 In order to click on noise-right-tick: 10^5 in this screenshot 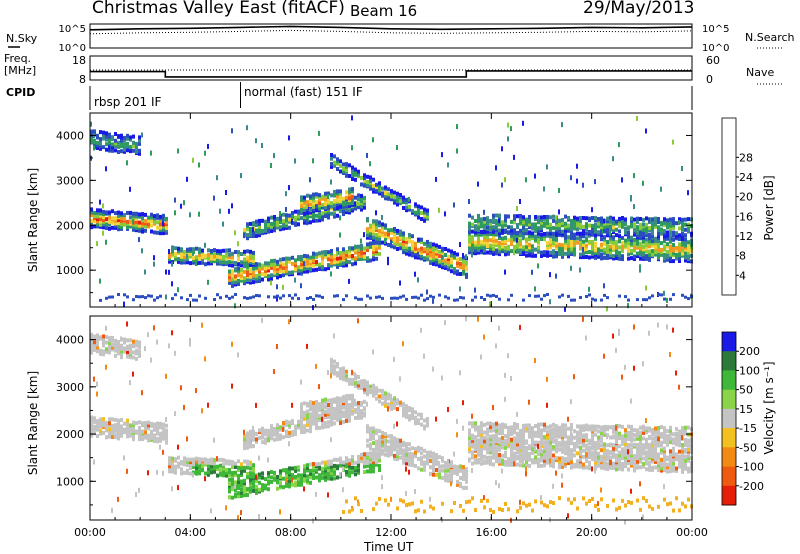, I will do `click(715, 29)`.